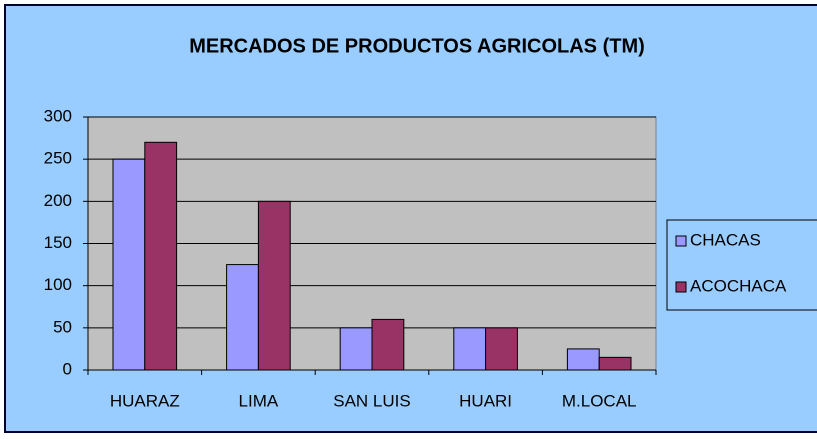 The height and width of the screenshot is (439, 817). I want to click on y-tick-label: 250, so click(58, 158).